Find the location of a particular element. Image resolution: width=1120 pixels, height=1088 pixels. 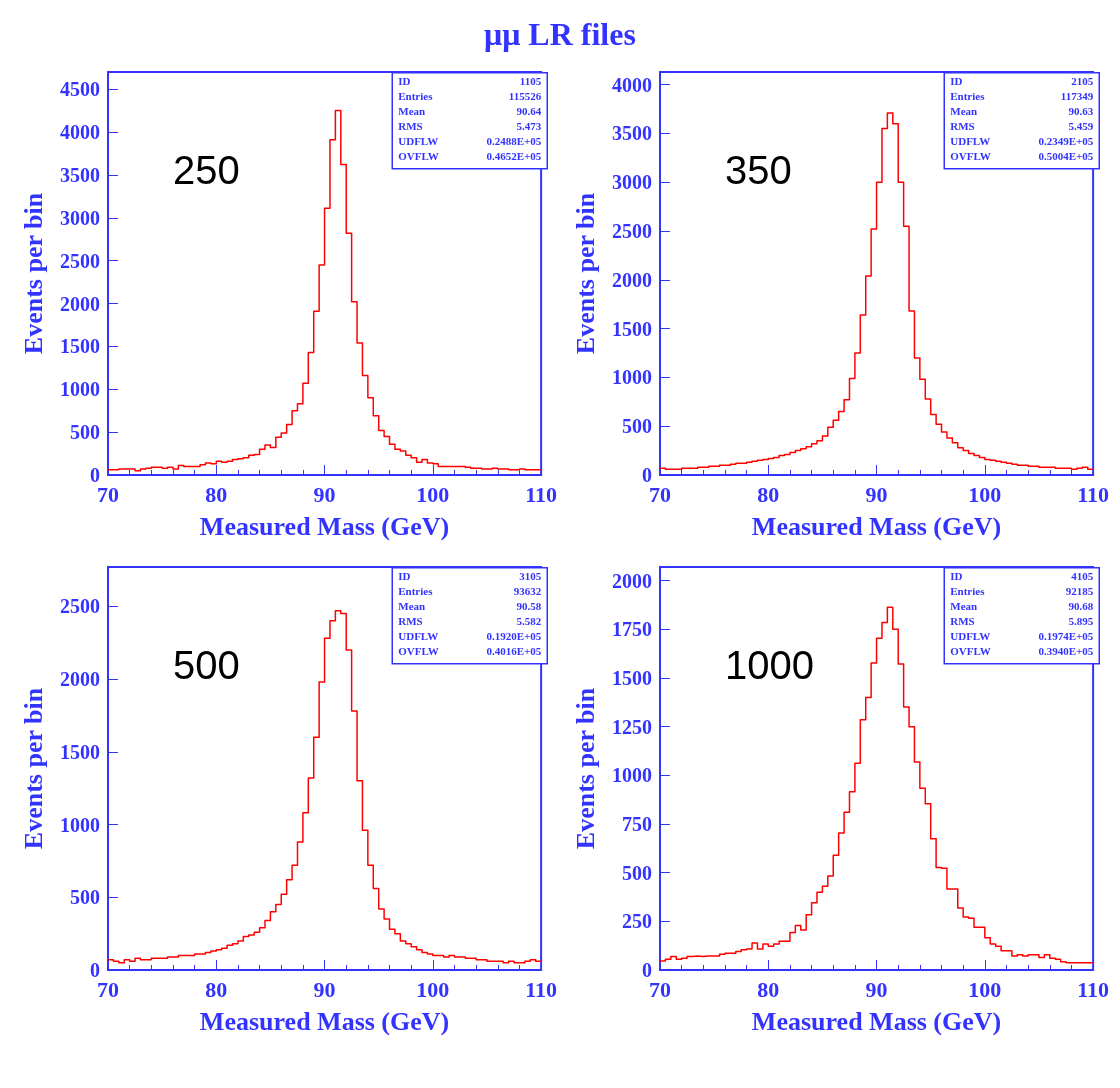

annotation: 0.2349E+05 is located at coordinates (1066, 141).